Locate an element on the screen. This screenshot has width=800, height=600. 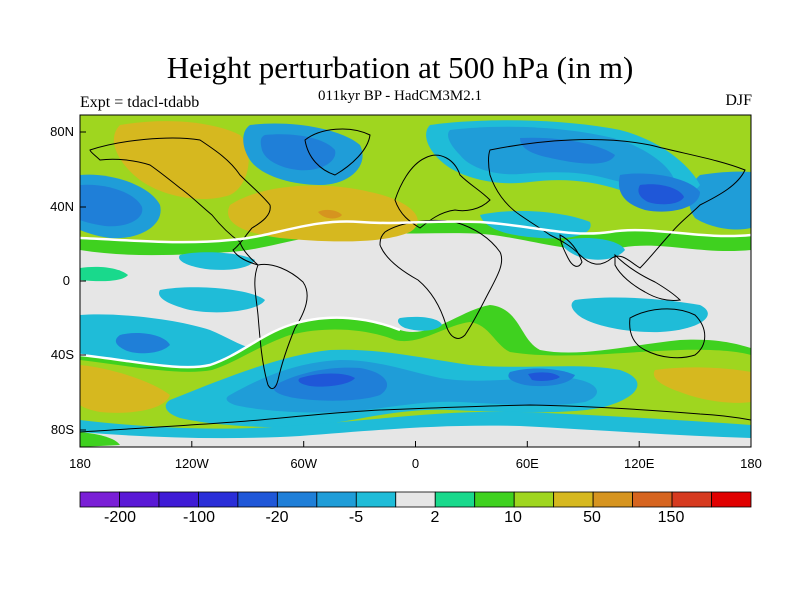
contour-antarctic-green is located at coordinates (100, 439).